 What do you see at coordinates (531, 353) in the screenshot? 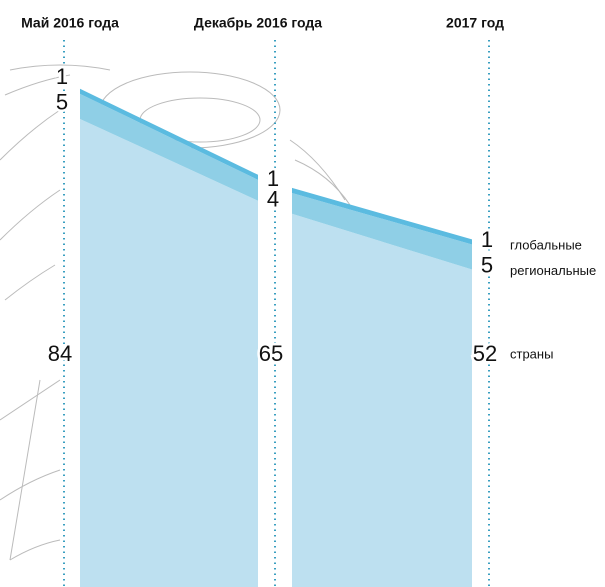
I see `legend-label: страны` at bounding box center [531, 353].